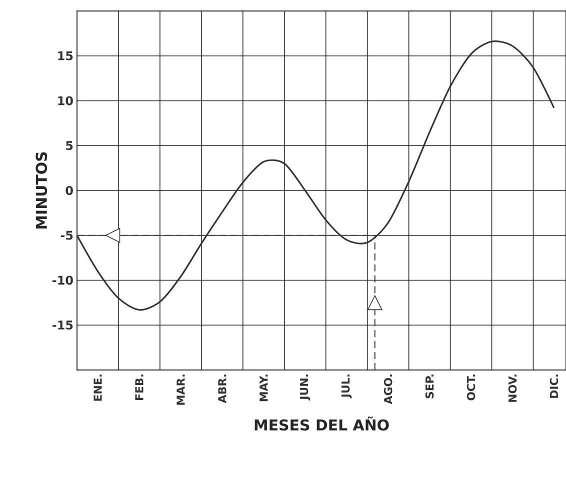 The image size is (566, 487). What do you see at coordinates (69, 191) in the screenshot?
I see `y-tick-label: 0` at bounding box center [69, 191].